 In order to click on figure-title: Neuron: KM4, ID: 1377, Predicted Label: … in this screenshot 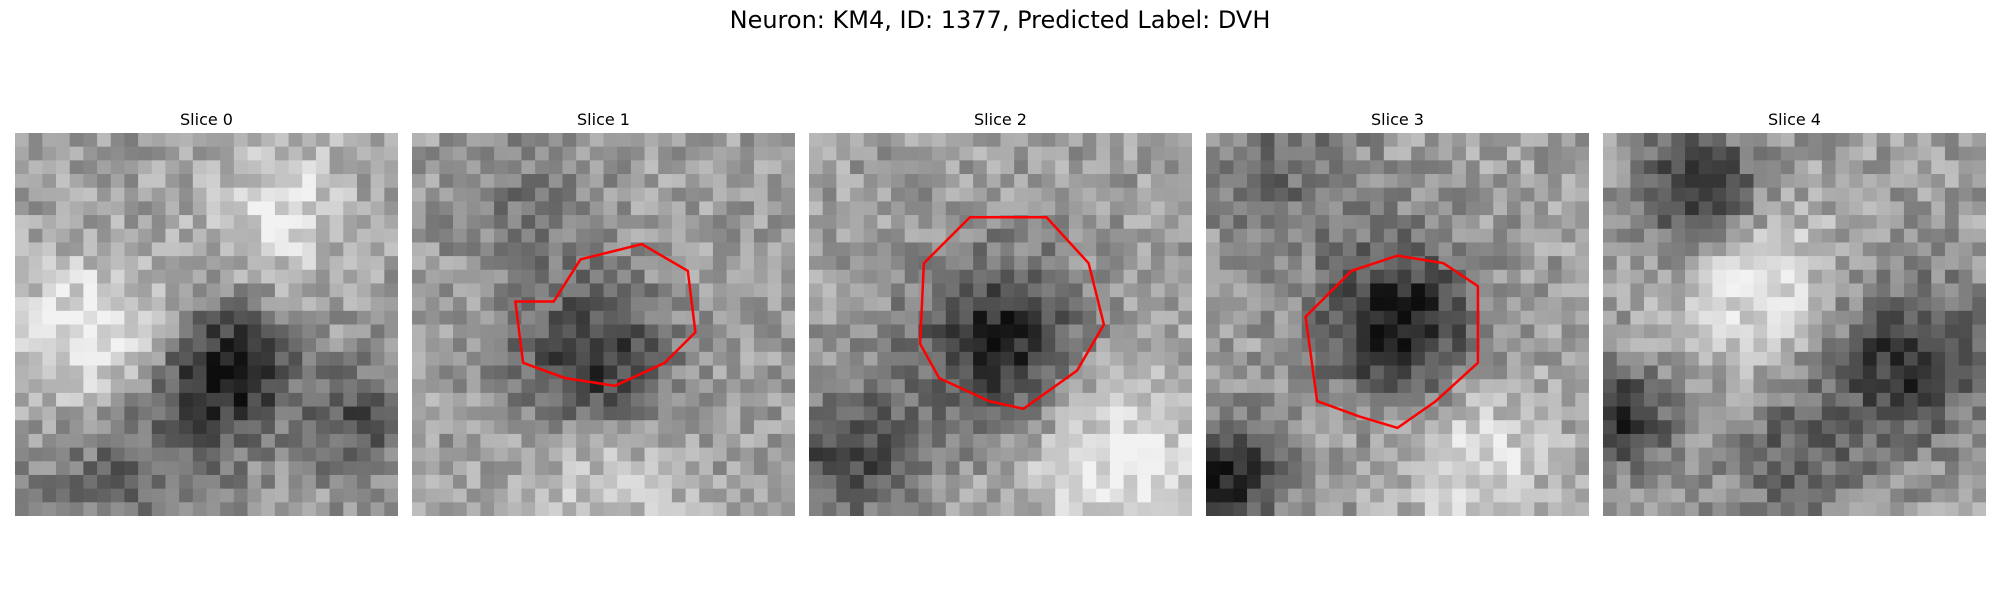, I will do `click(1000, 20)`.